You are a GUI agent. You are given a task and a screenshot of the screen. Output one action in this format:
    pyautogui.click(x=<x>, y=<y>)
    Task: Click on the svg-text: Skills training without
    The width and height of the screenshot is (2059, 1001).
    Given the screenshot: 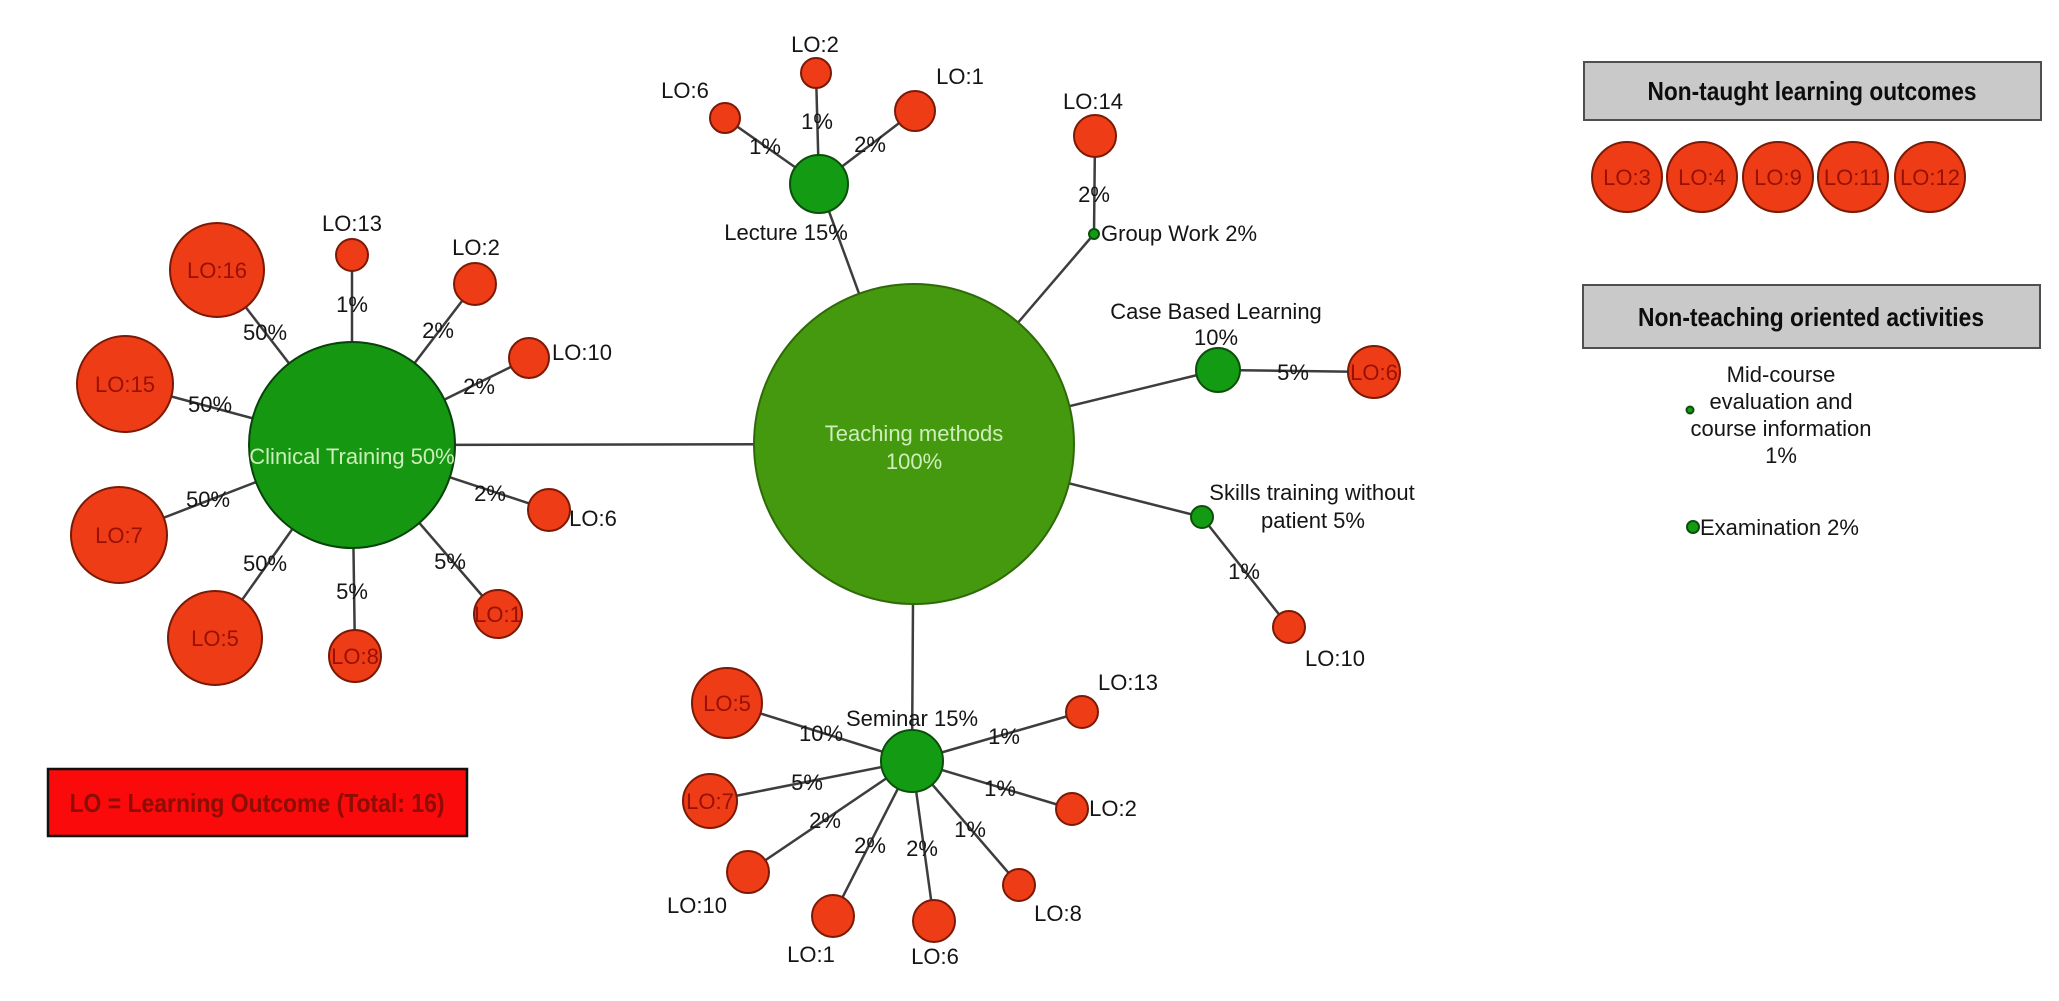 What is the action you would take?
    pyautogui.click(x=1311, y=492)
    